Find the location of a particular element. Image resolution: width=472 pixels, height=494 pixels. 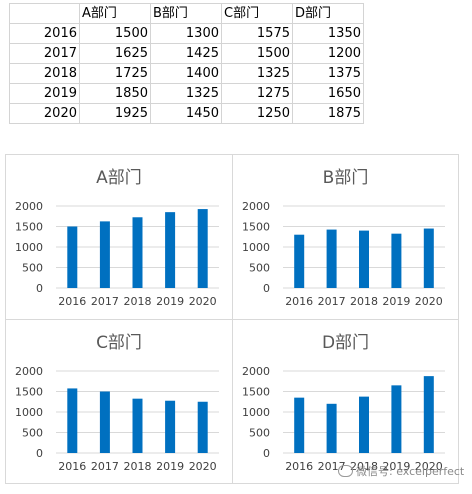

chart-a-svg: A部门 0 500 1000 1500 2000 2016 2017 2018 2019 2020 is located at coordinates (117, 238).